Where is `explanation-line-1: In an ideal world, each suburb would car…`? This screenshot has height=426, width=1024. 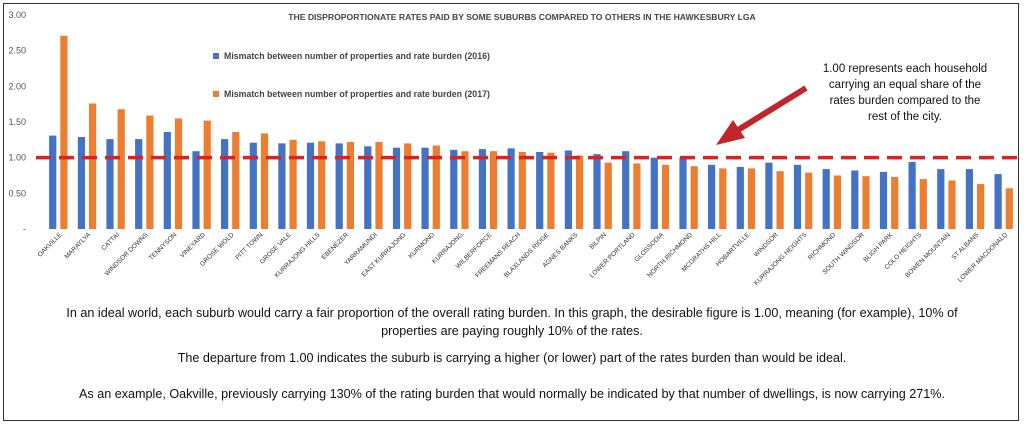 explanation-line-1: In an ideal world, each suburb would car… is located at coordinates (512, 313).